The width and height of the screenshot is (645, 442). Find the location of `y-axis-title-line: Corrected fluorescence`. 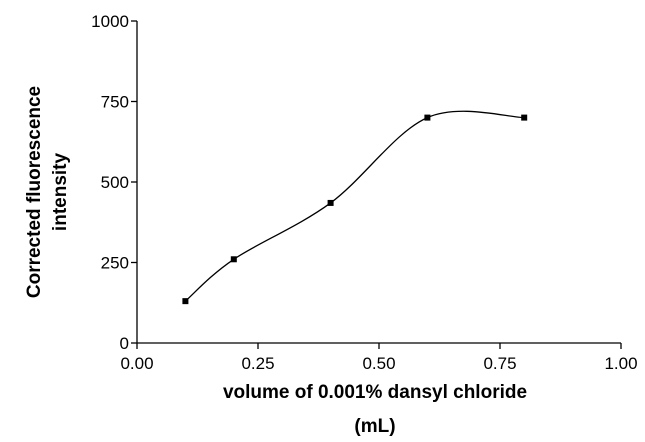

y-axis-title-line: Corrected fluorescence is located at coordinates (34, 192).